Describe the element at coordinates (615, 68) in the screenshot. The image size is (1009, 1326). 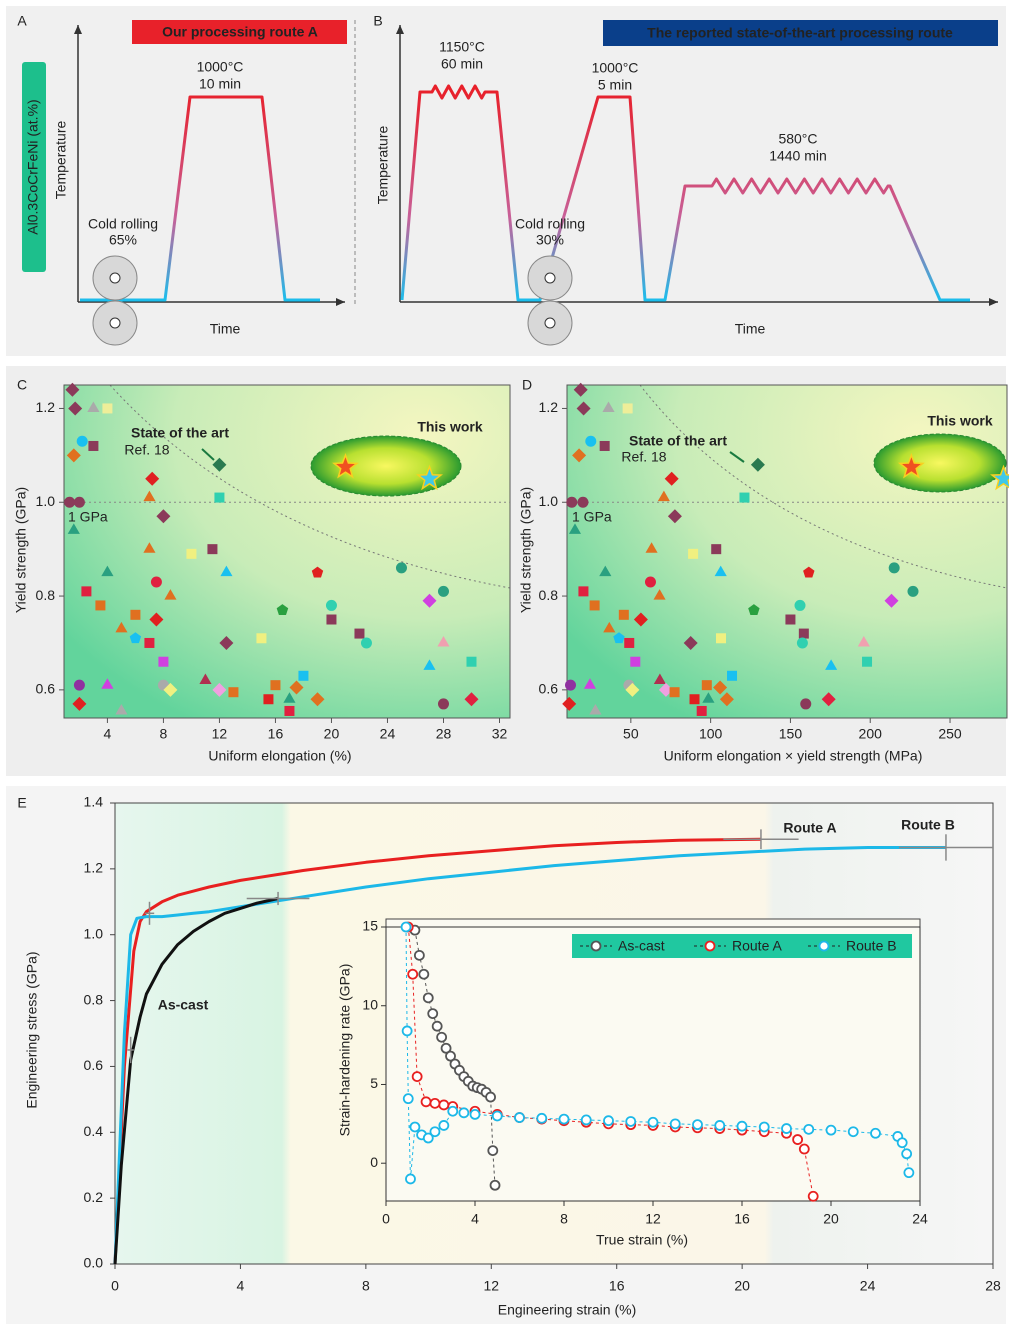
I see `annotation: 1000°C` at that location.